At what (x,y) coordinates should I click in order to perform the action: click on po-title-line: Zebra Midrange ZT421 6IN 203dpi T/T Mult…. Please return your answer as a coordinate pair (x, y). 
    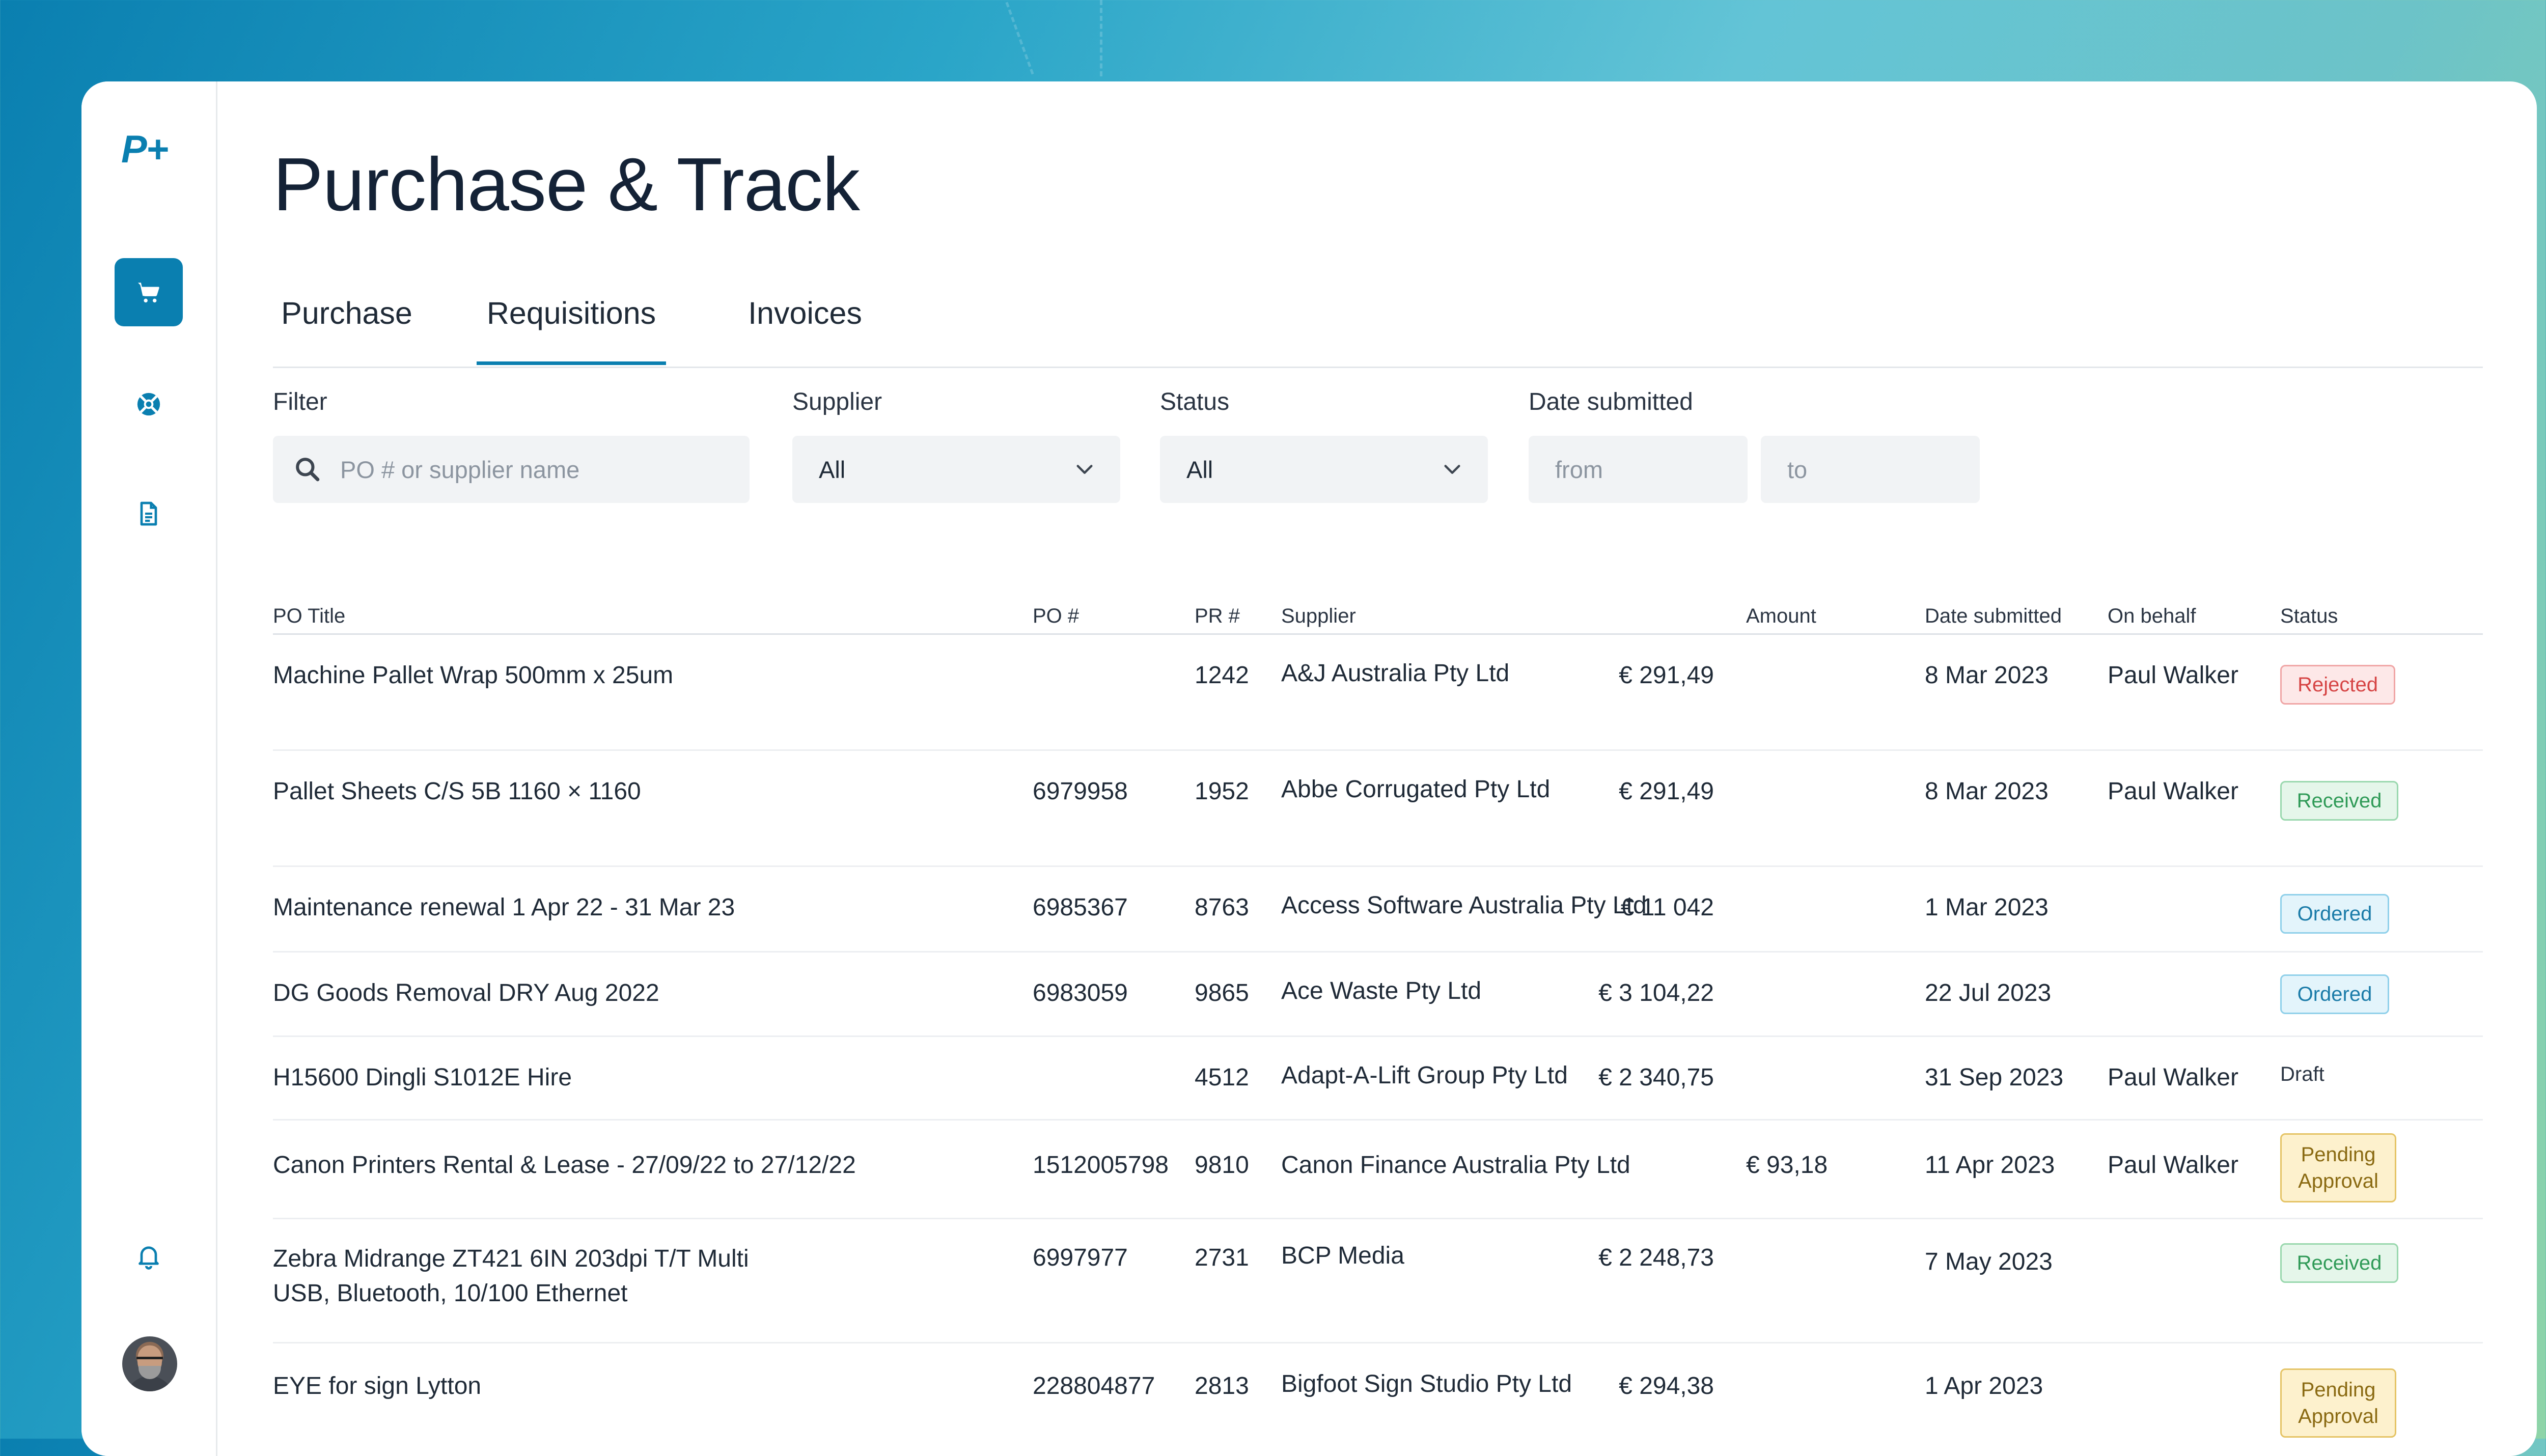
    Looking at the image, I should click on (511, 1258).